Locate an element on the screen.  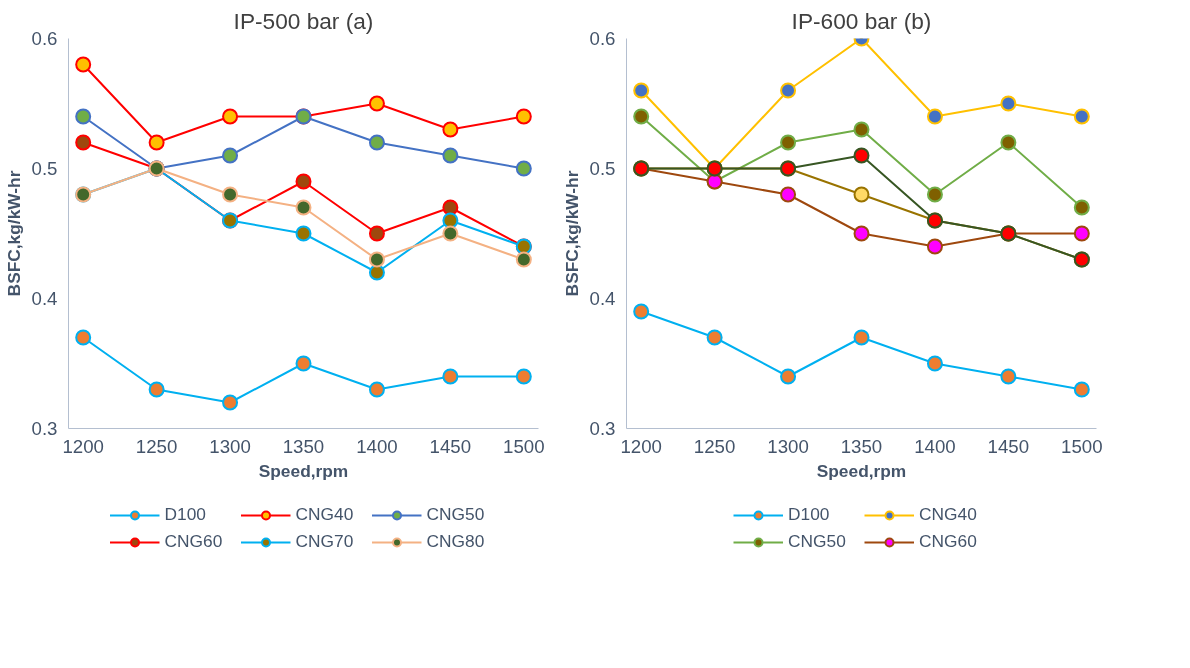
legend-label: CNG80 is located at coordinates (456, 541).